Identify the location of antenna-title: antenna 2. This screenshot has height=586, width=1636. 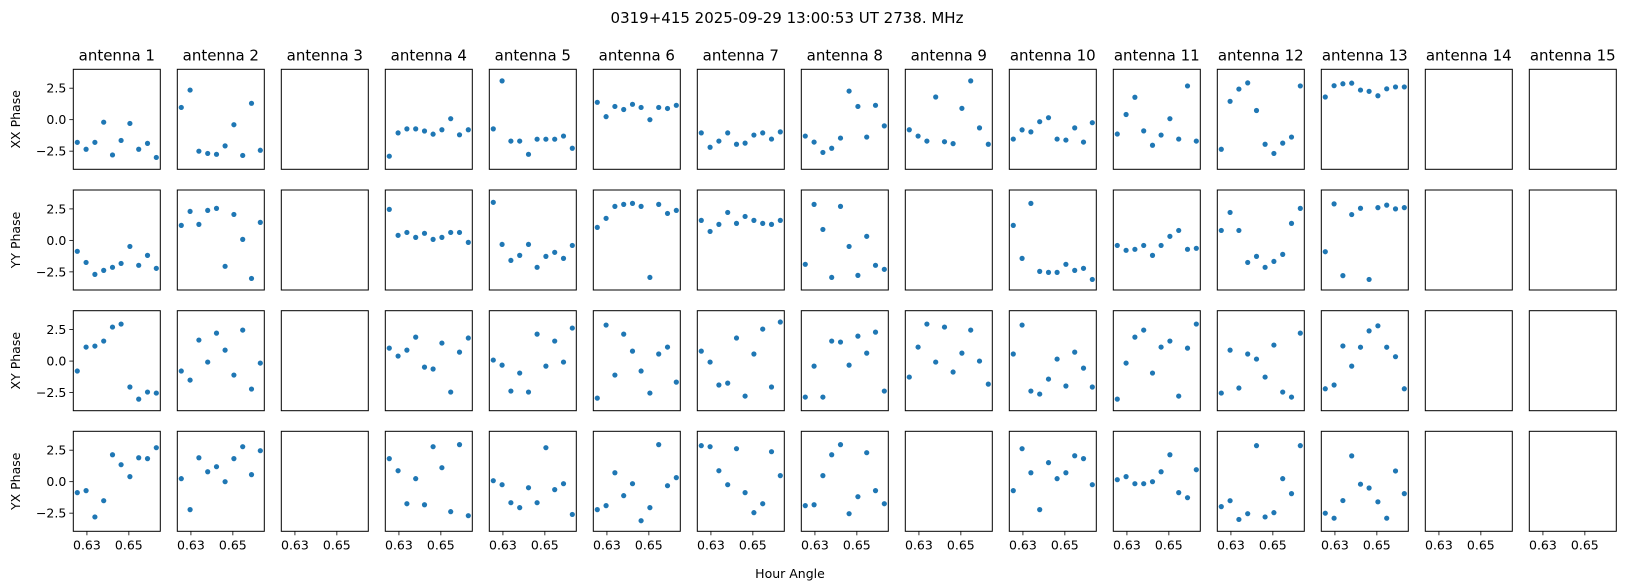
(221, 55).